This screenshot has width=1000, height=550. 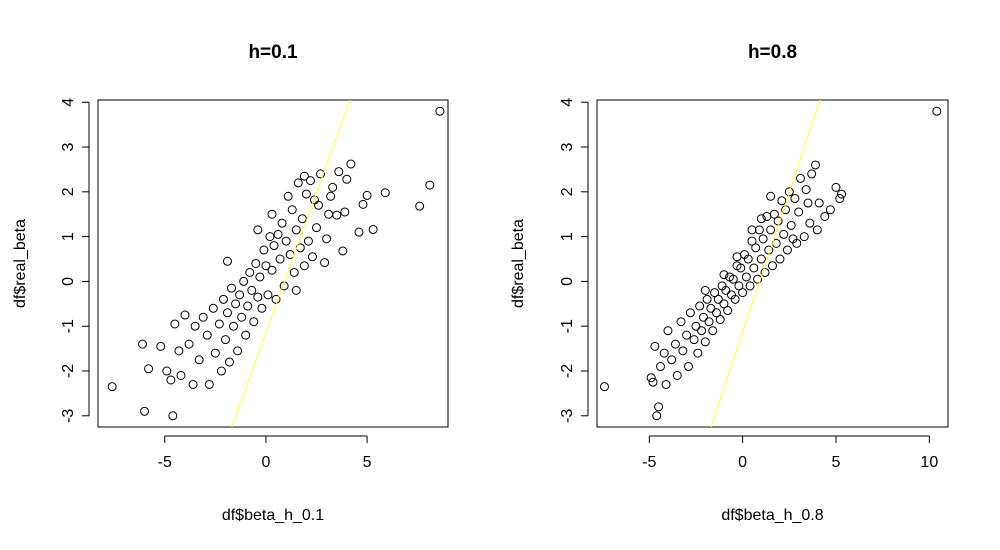 I want to click on y-tick-label: 1, so click(x=567, y=236).